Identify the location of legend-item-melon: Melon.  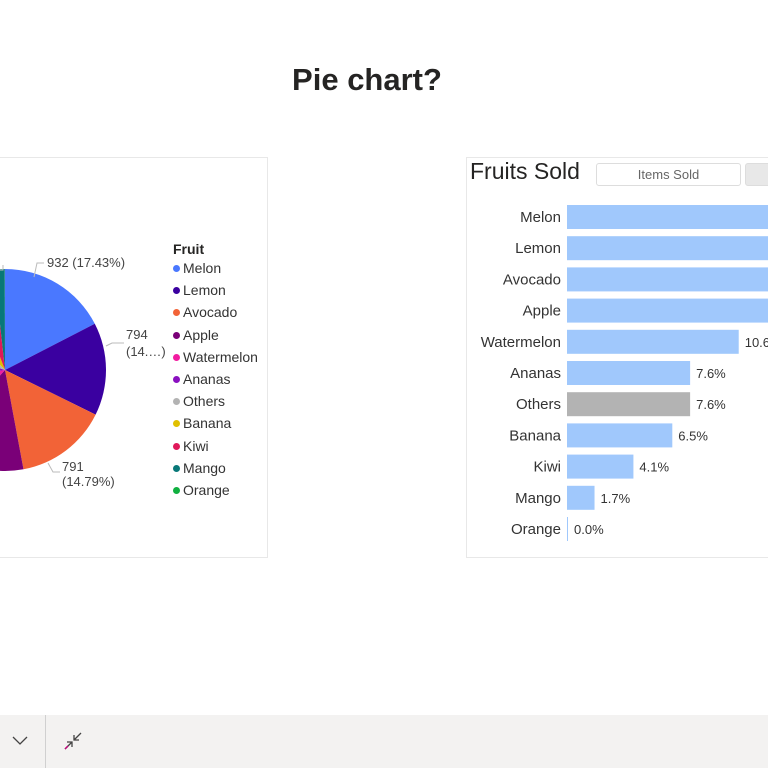
(197, 268).